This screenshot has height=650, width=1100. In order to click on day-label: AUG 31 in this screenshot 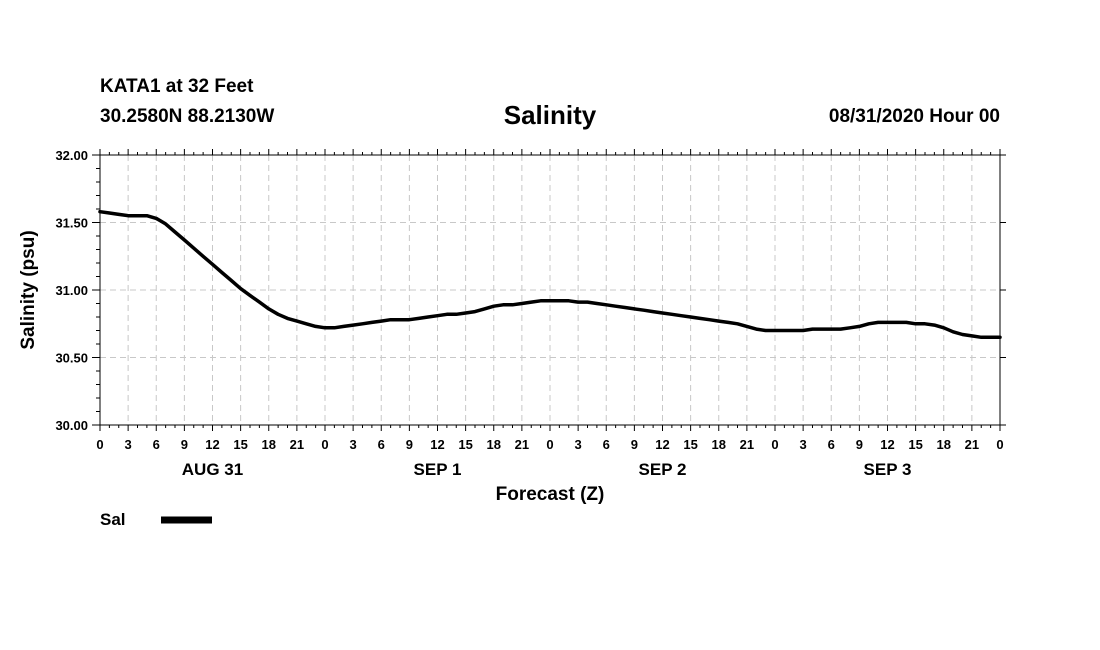, I will do `click(212, 469)`.